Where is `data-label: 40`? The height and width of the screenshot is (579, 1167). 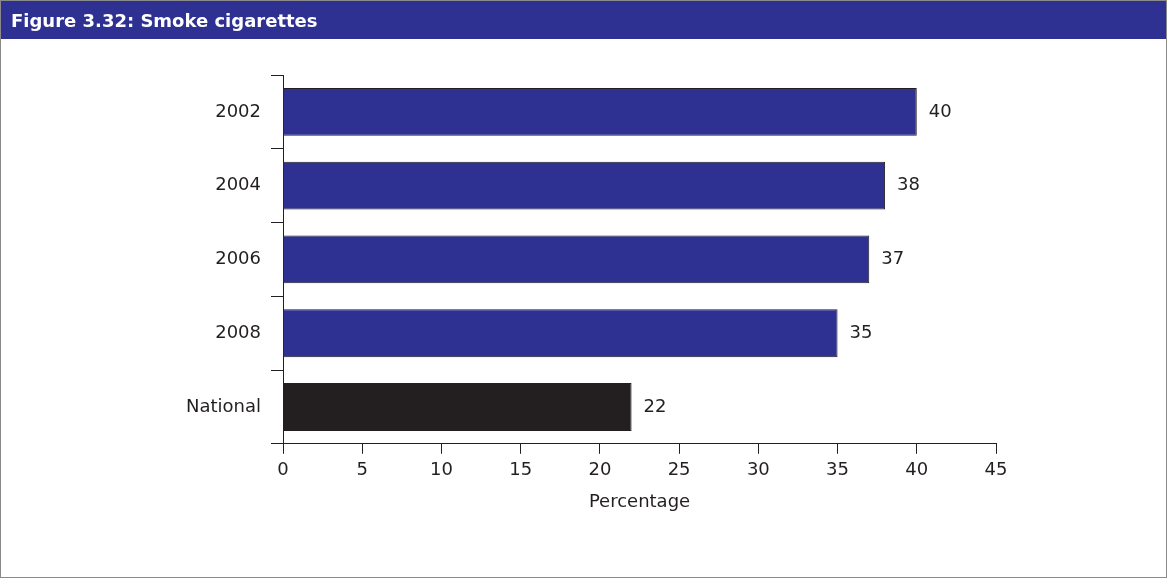 data-label: 40 is located at coordinates (940, 110).